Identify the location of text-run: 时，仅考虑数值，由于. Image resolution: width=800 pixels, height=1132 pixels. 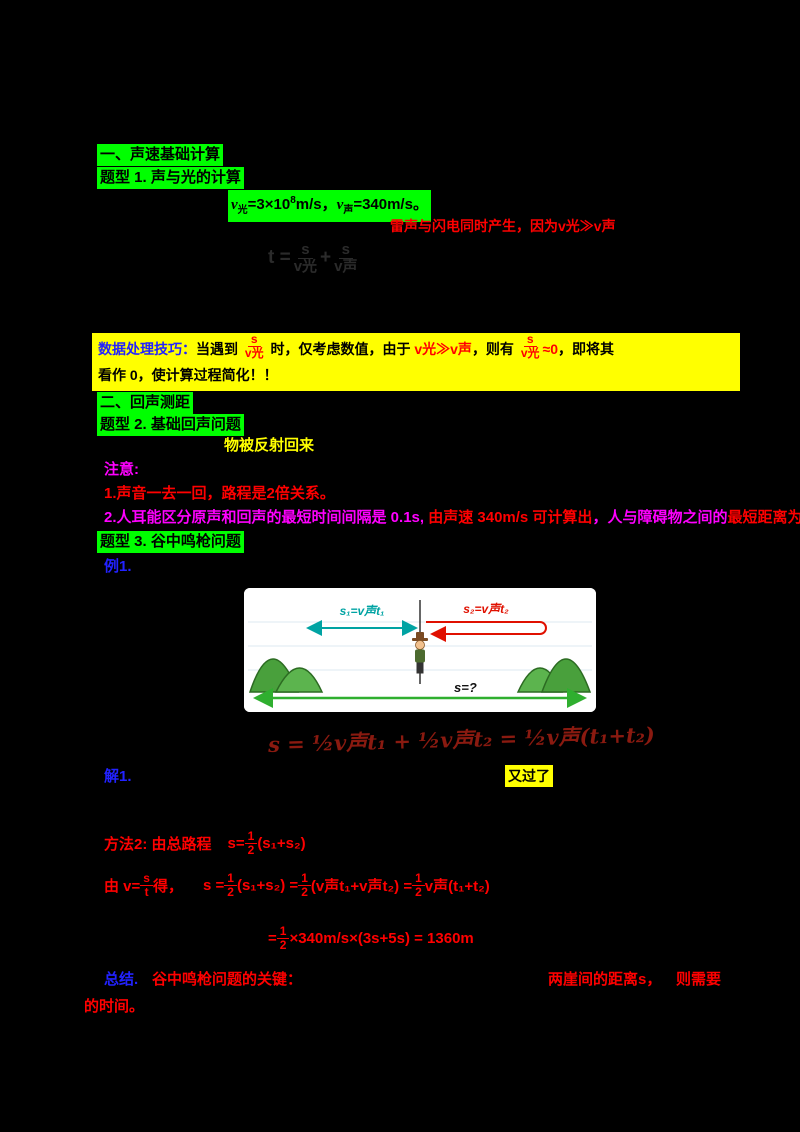
(340, 349).